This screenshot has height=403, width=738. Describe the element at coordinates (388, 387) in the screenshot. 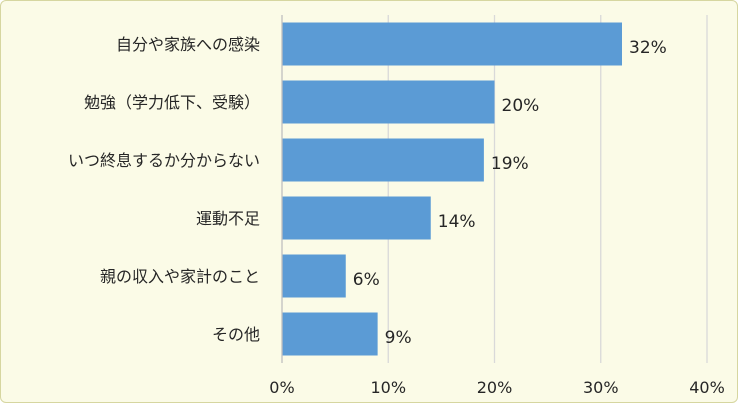

I see `x-tick-label: 10%` at that location.